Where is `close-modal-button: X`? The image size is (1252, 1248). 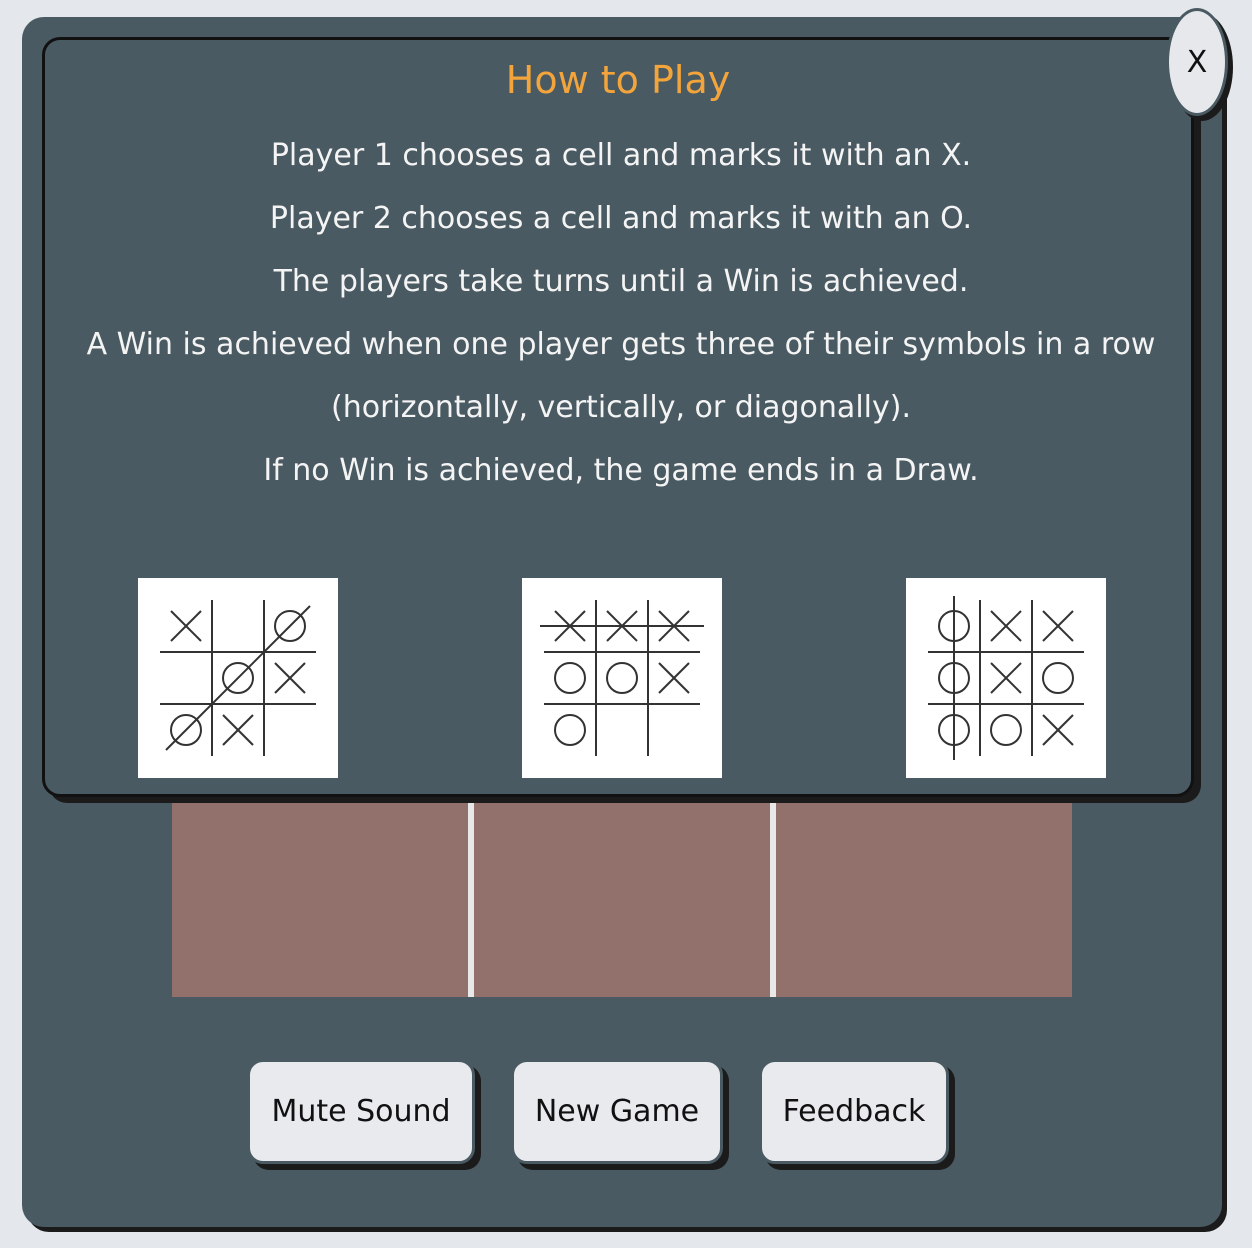
close-modal-button: X is located at coordinates (1197, 62).